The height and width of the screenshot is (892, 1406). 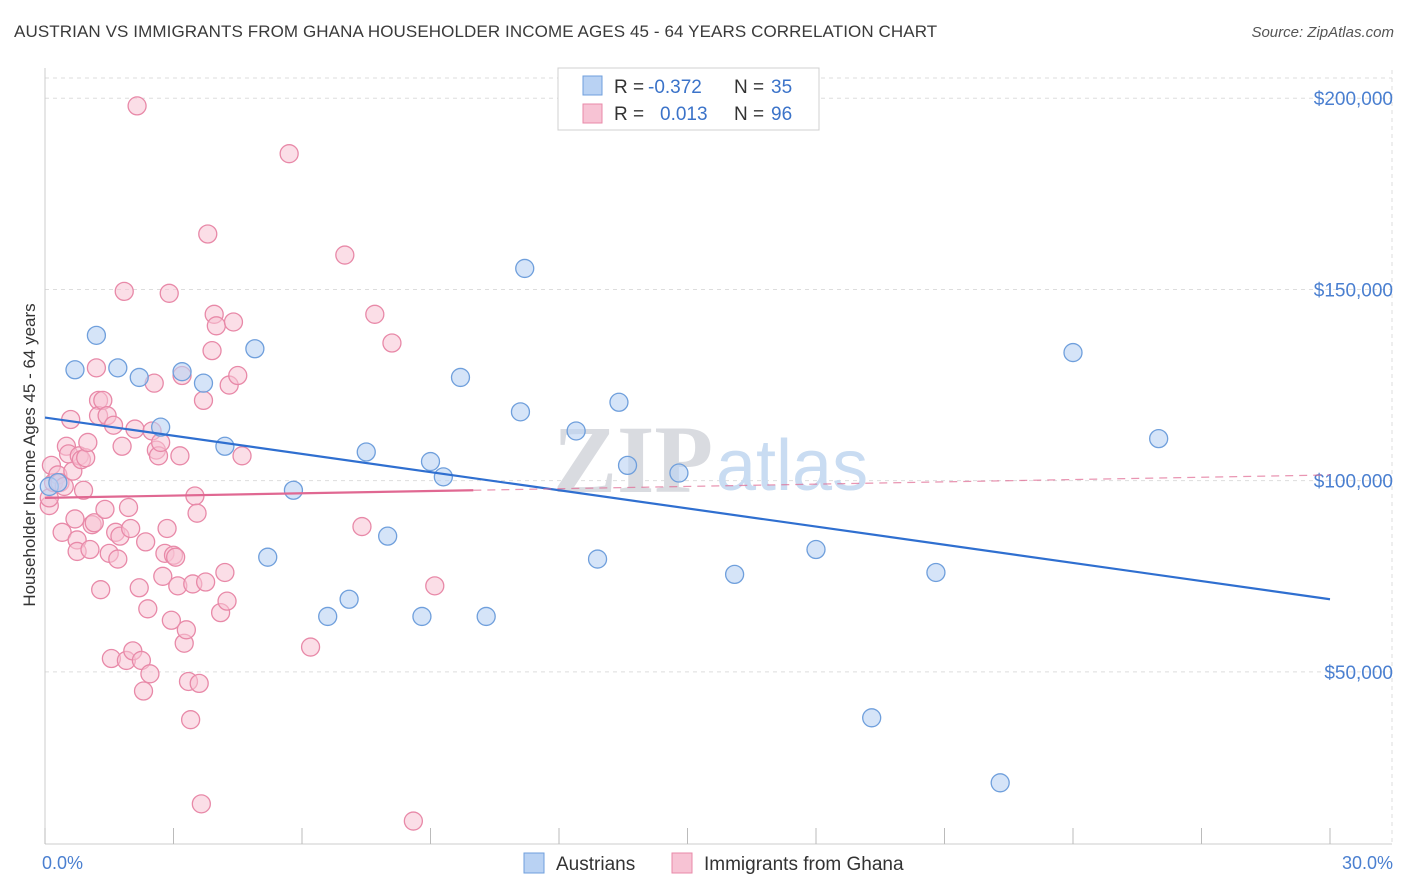 I want to click on y-tick-label: $50,000, so click(x=1358, y=673).